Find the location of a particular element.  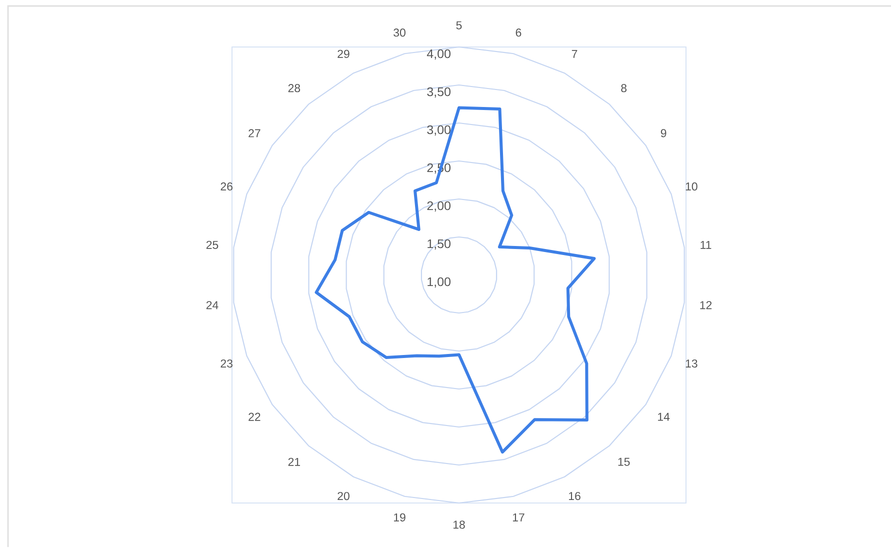

spoke-label: 10 is located at coordinates (692, 186).